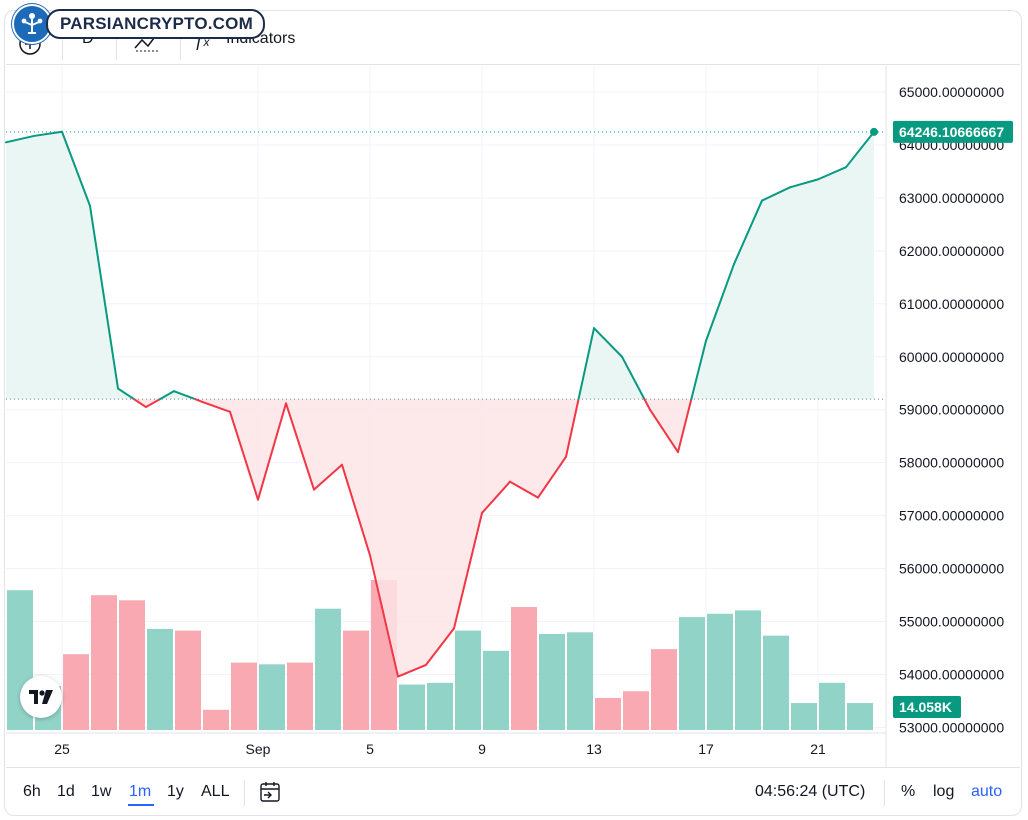  What do you see at coordinates (818, 749) in the screenshot?
I see `x-tick-label: 21` at bounding box center [818, 749].